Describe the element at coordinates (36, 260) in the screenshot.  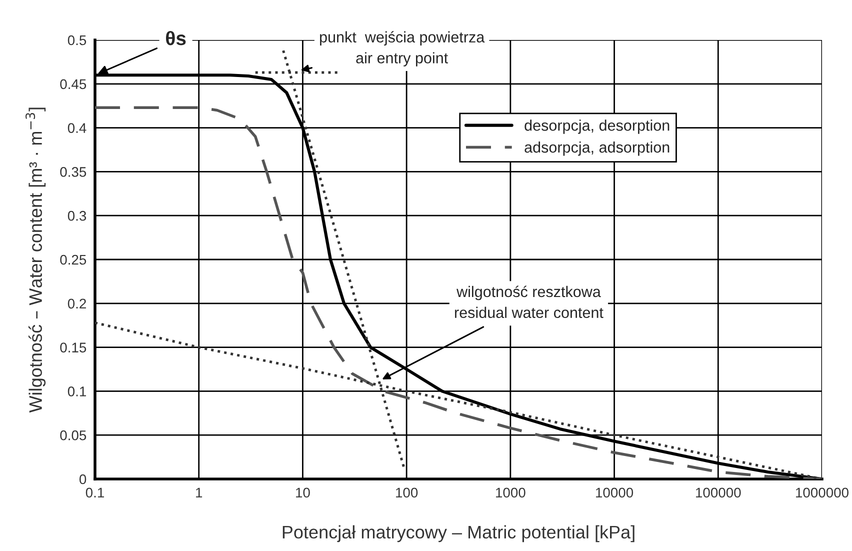
I see `y-axis-title: Wilgotność – Water content [m³ · m$^{−3}$]` at that location.